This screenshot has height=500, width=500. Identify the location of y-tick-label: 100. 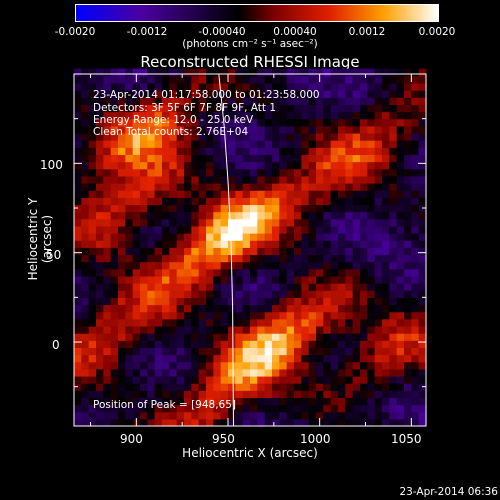
(51, 165).